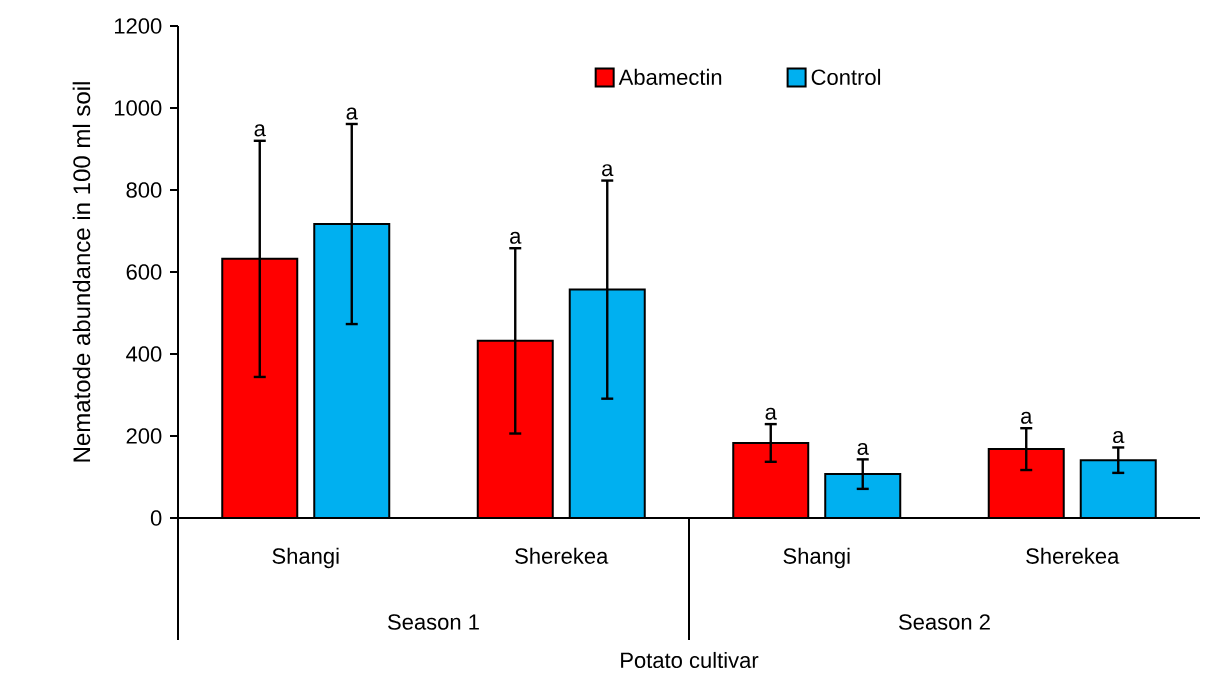 The height and width of the screenshot is (675, 1207). What do you see at coordinates (144, 190) in the screenshot?
I see `y-tick-label: 800` at bounding box center [144, 190].